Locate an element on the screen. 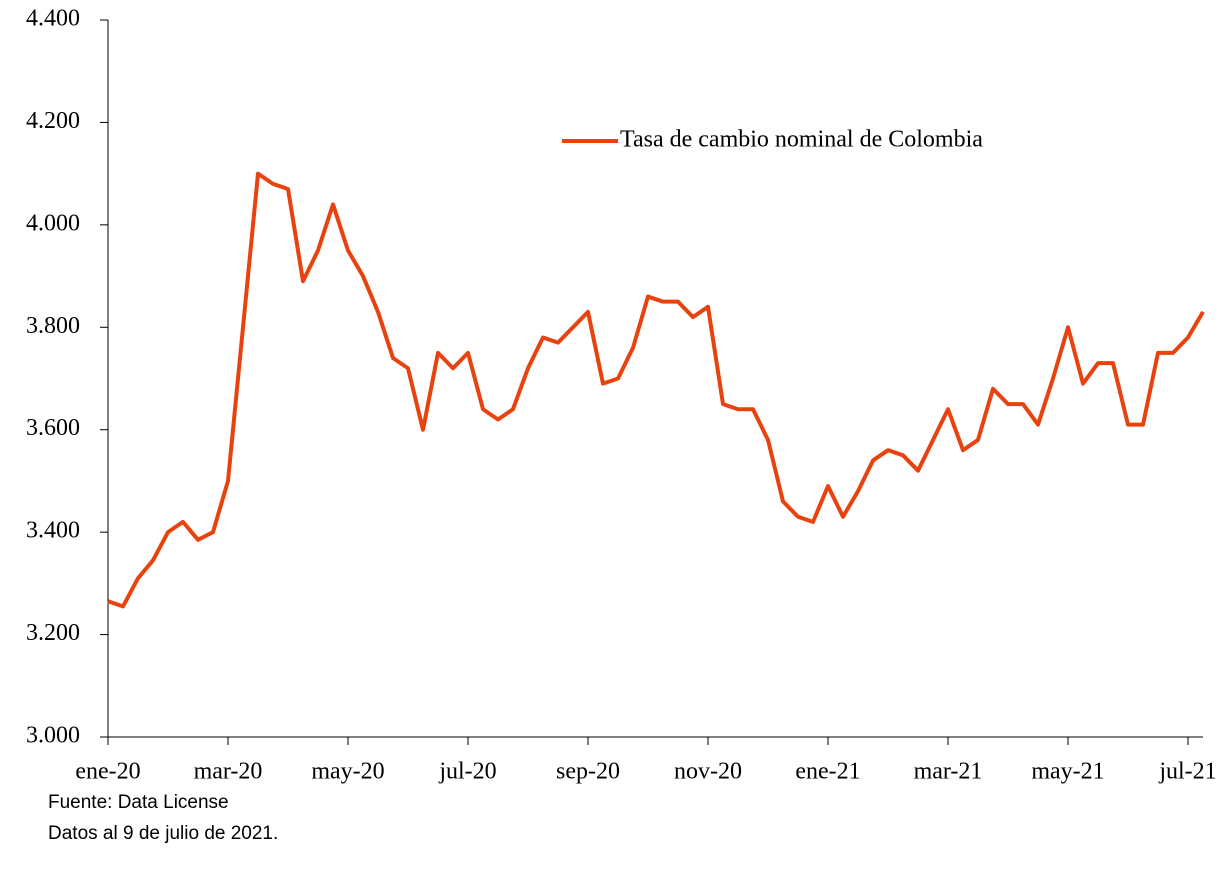 This screenshot has width=1229, height=870. x-tick-label: may-20 is located at coordinates (347, 772).